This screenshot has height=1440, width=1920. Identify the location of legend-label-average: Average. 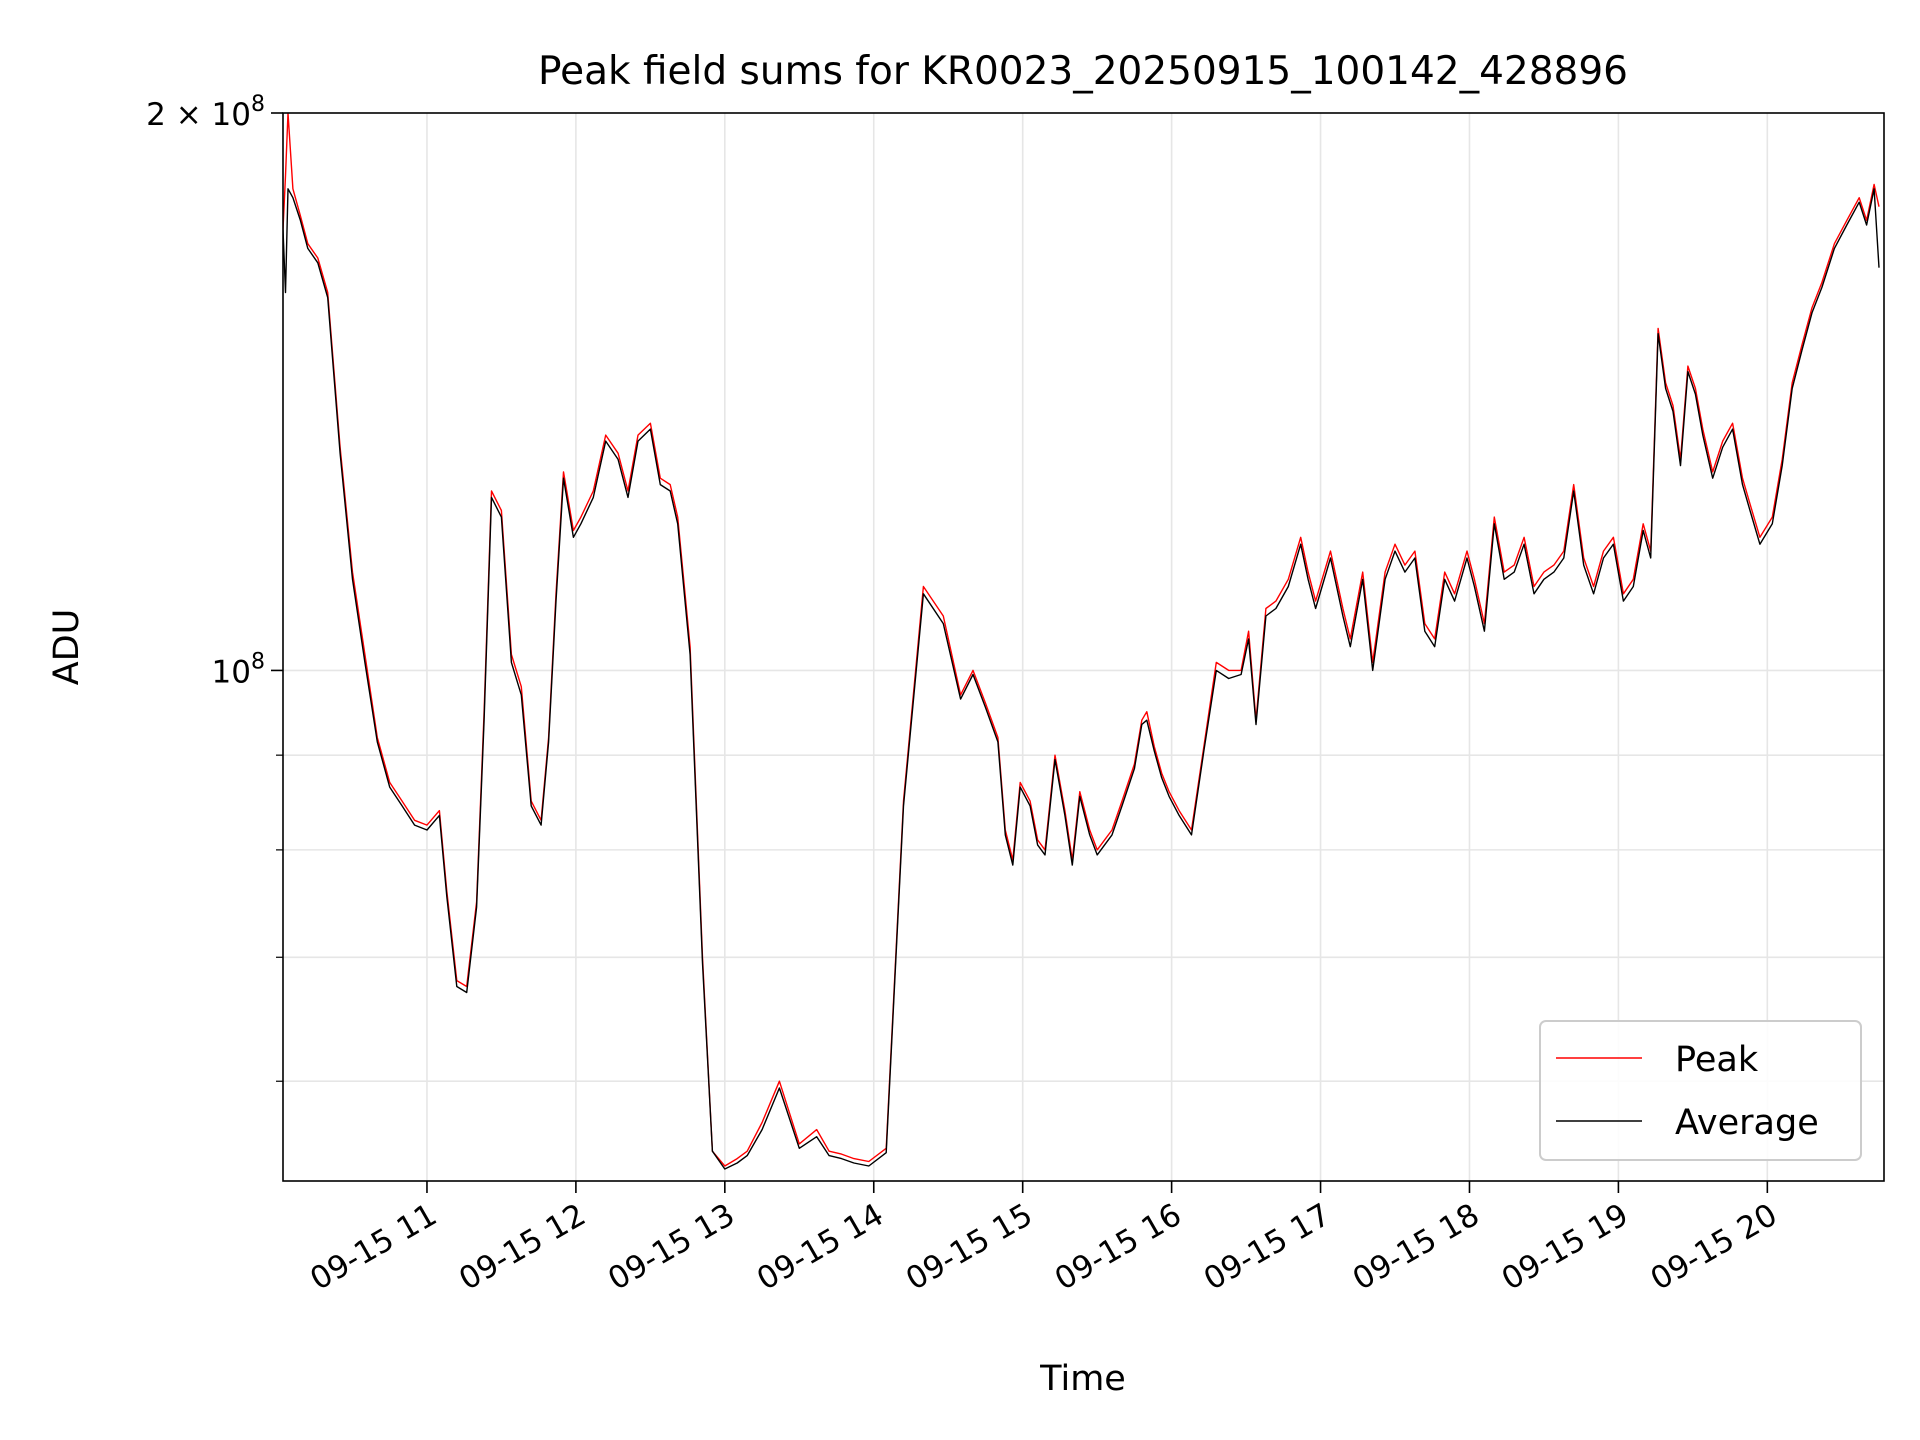
(1747, 1123).